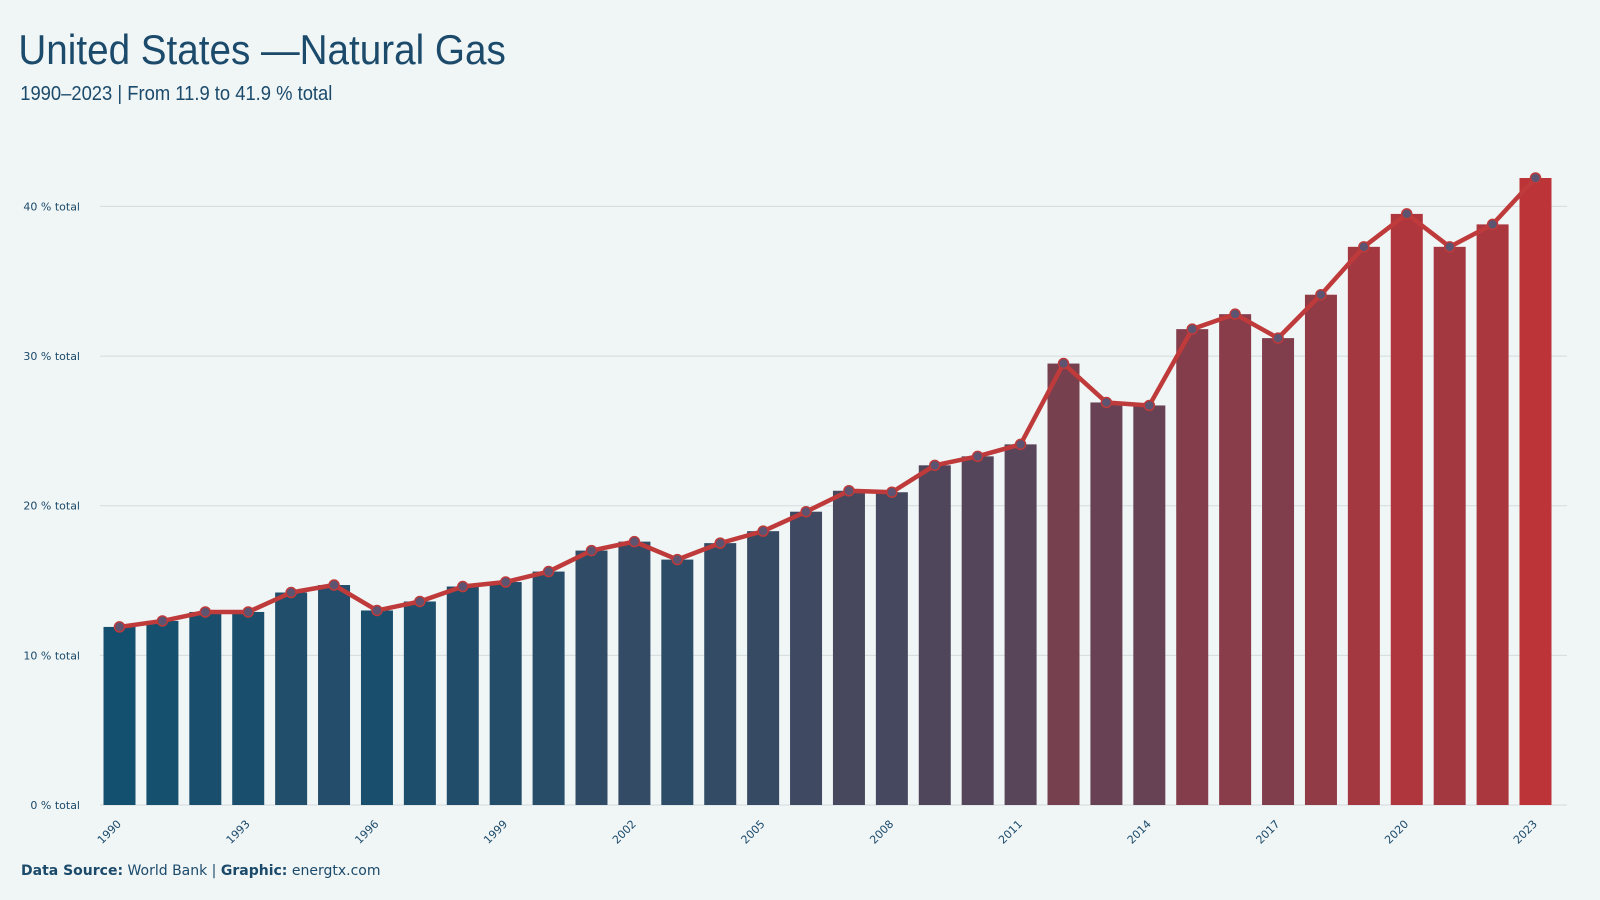 The width and height of the screenshot is (1600, 900). Describe the element at coordinates (176, 94) in the screenshot. I see `chart-subtitle: 1990–2023 | From 11.9 to 41.9 % total` at that location.